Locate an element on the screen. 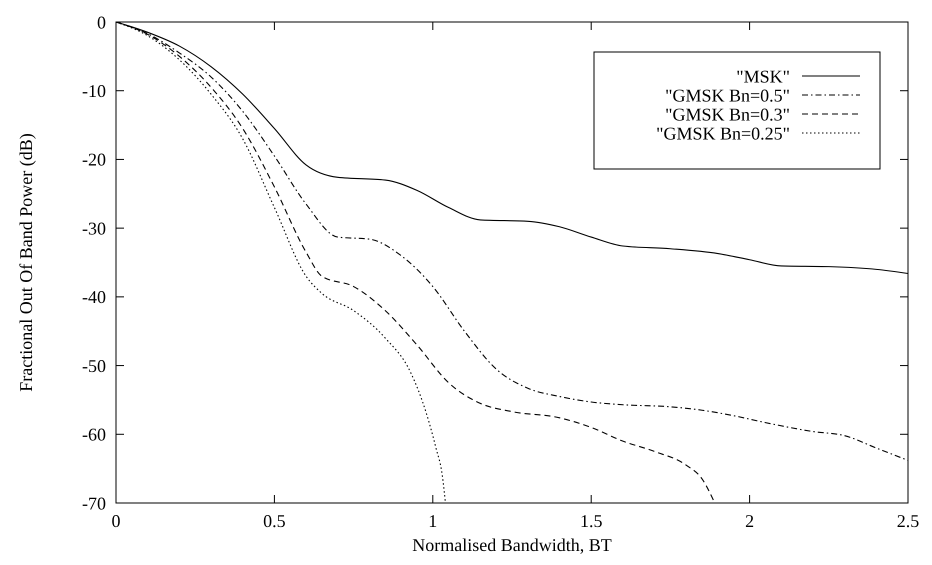  legend-label: "GMSK Bn=0.25" is located at coordinates (723, 133).